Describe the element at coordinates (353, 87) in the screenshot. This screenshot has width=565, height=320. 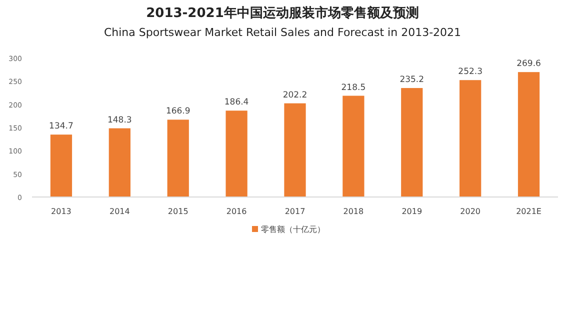
I see `data-label: 218.5` at that location.